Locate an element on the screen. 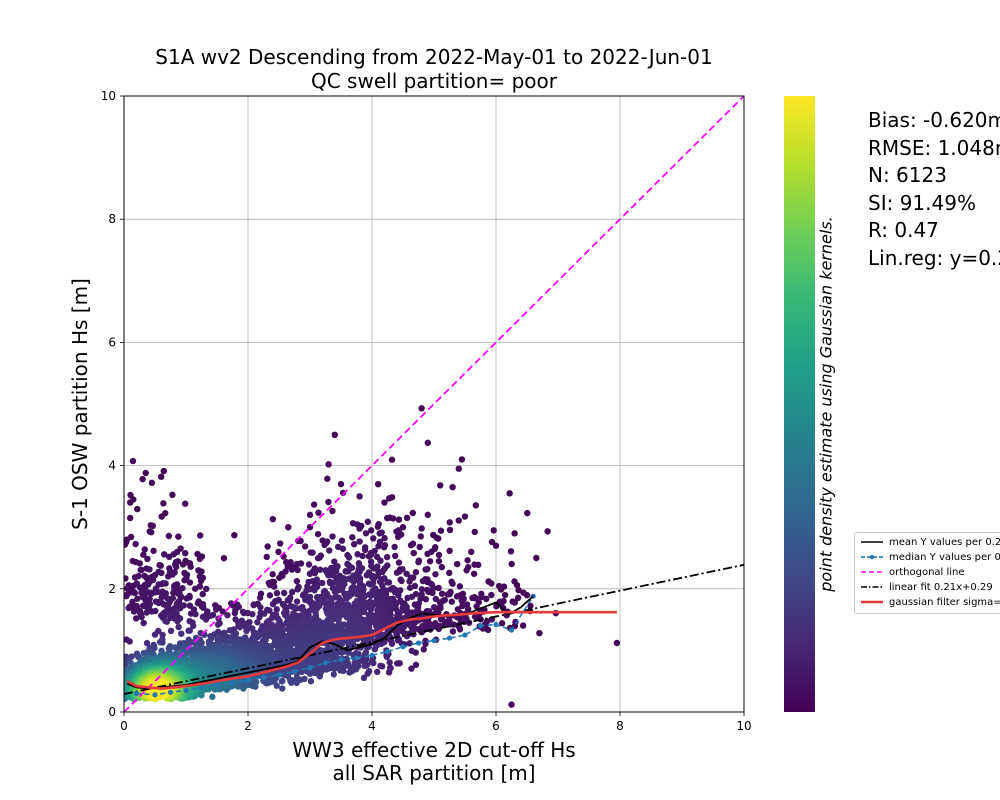 Image resolution: width=1000 pixels, height=800 pixels. legend-label-mean: mean Y values per 0.25m bin is located at coordinates (944, 542).